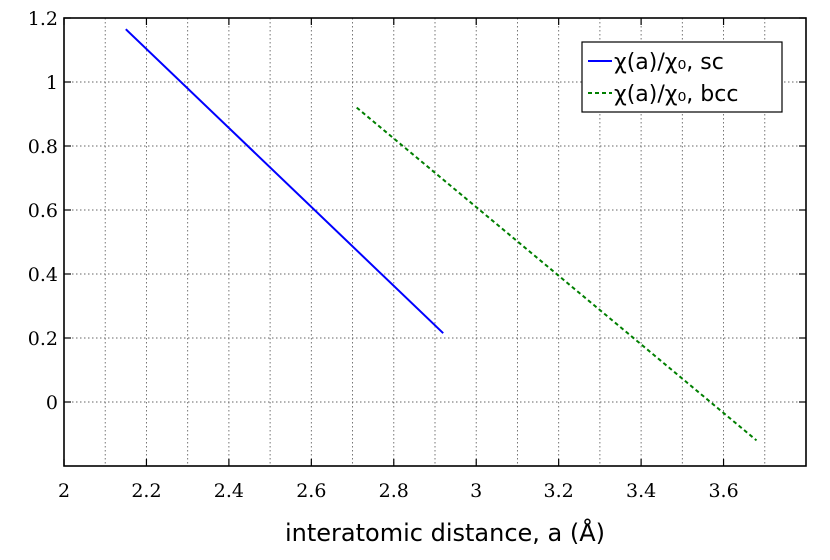 The image size is (830, 560). I want to click on x-tick-label: 3.6, so click(723, 491).